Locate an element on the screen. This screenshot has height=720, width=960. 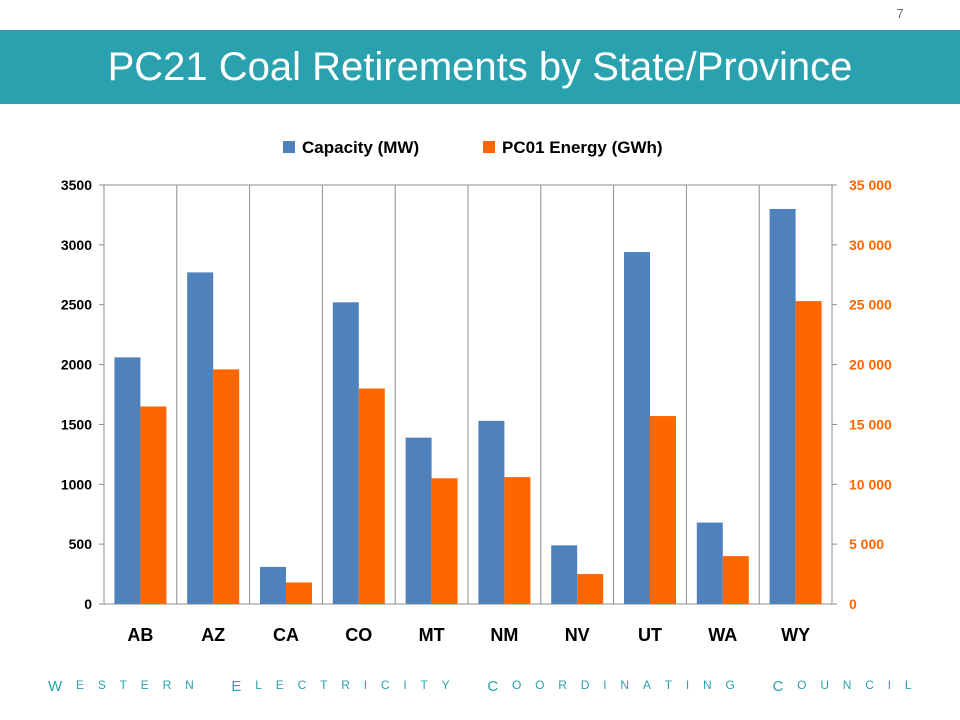
x-tick-label: AB is located at coordinates (140, 635).